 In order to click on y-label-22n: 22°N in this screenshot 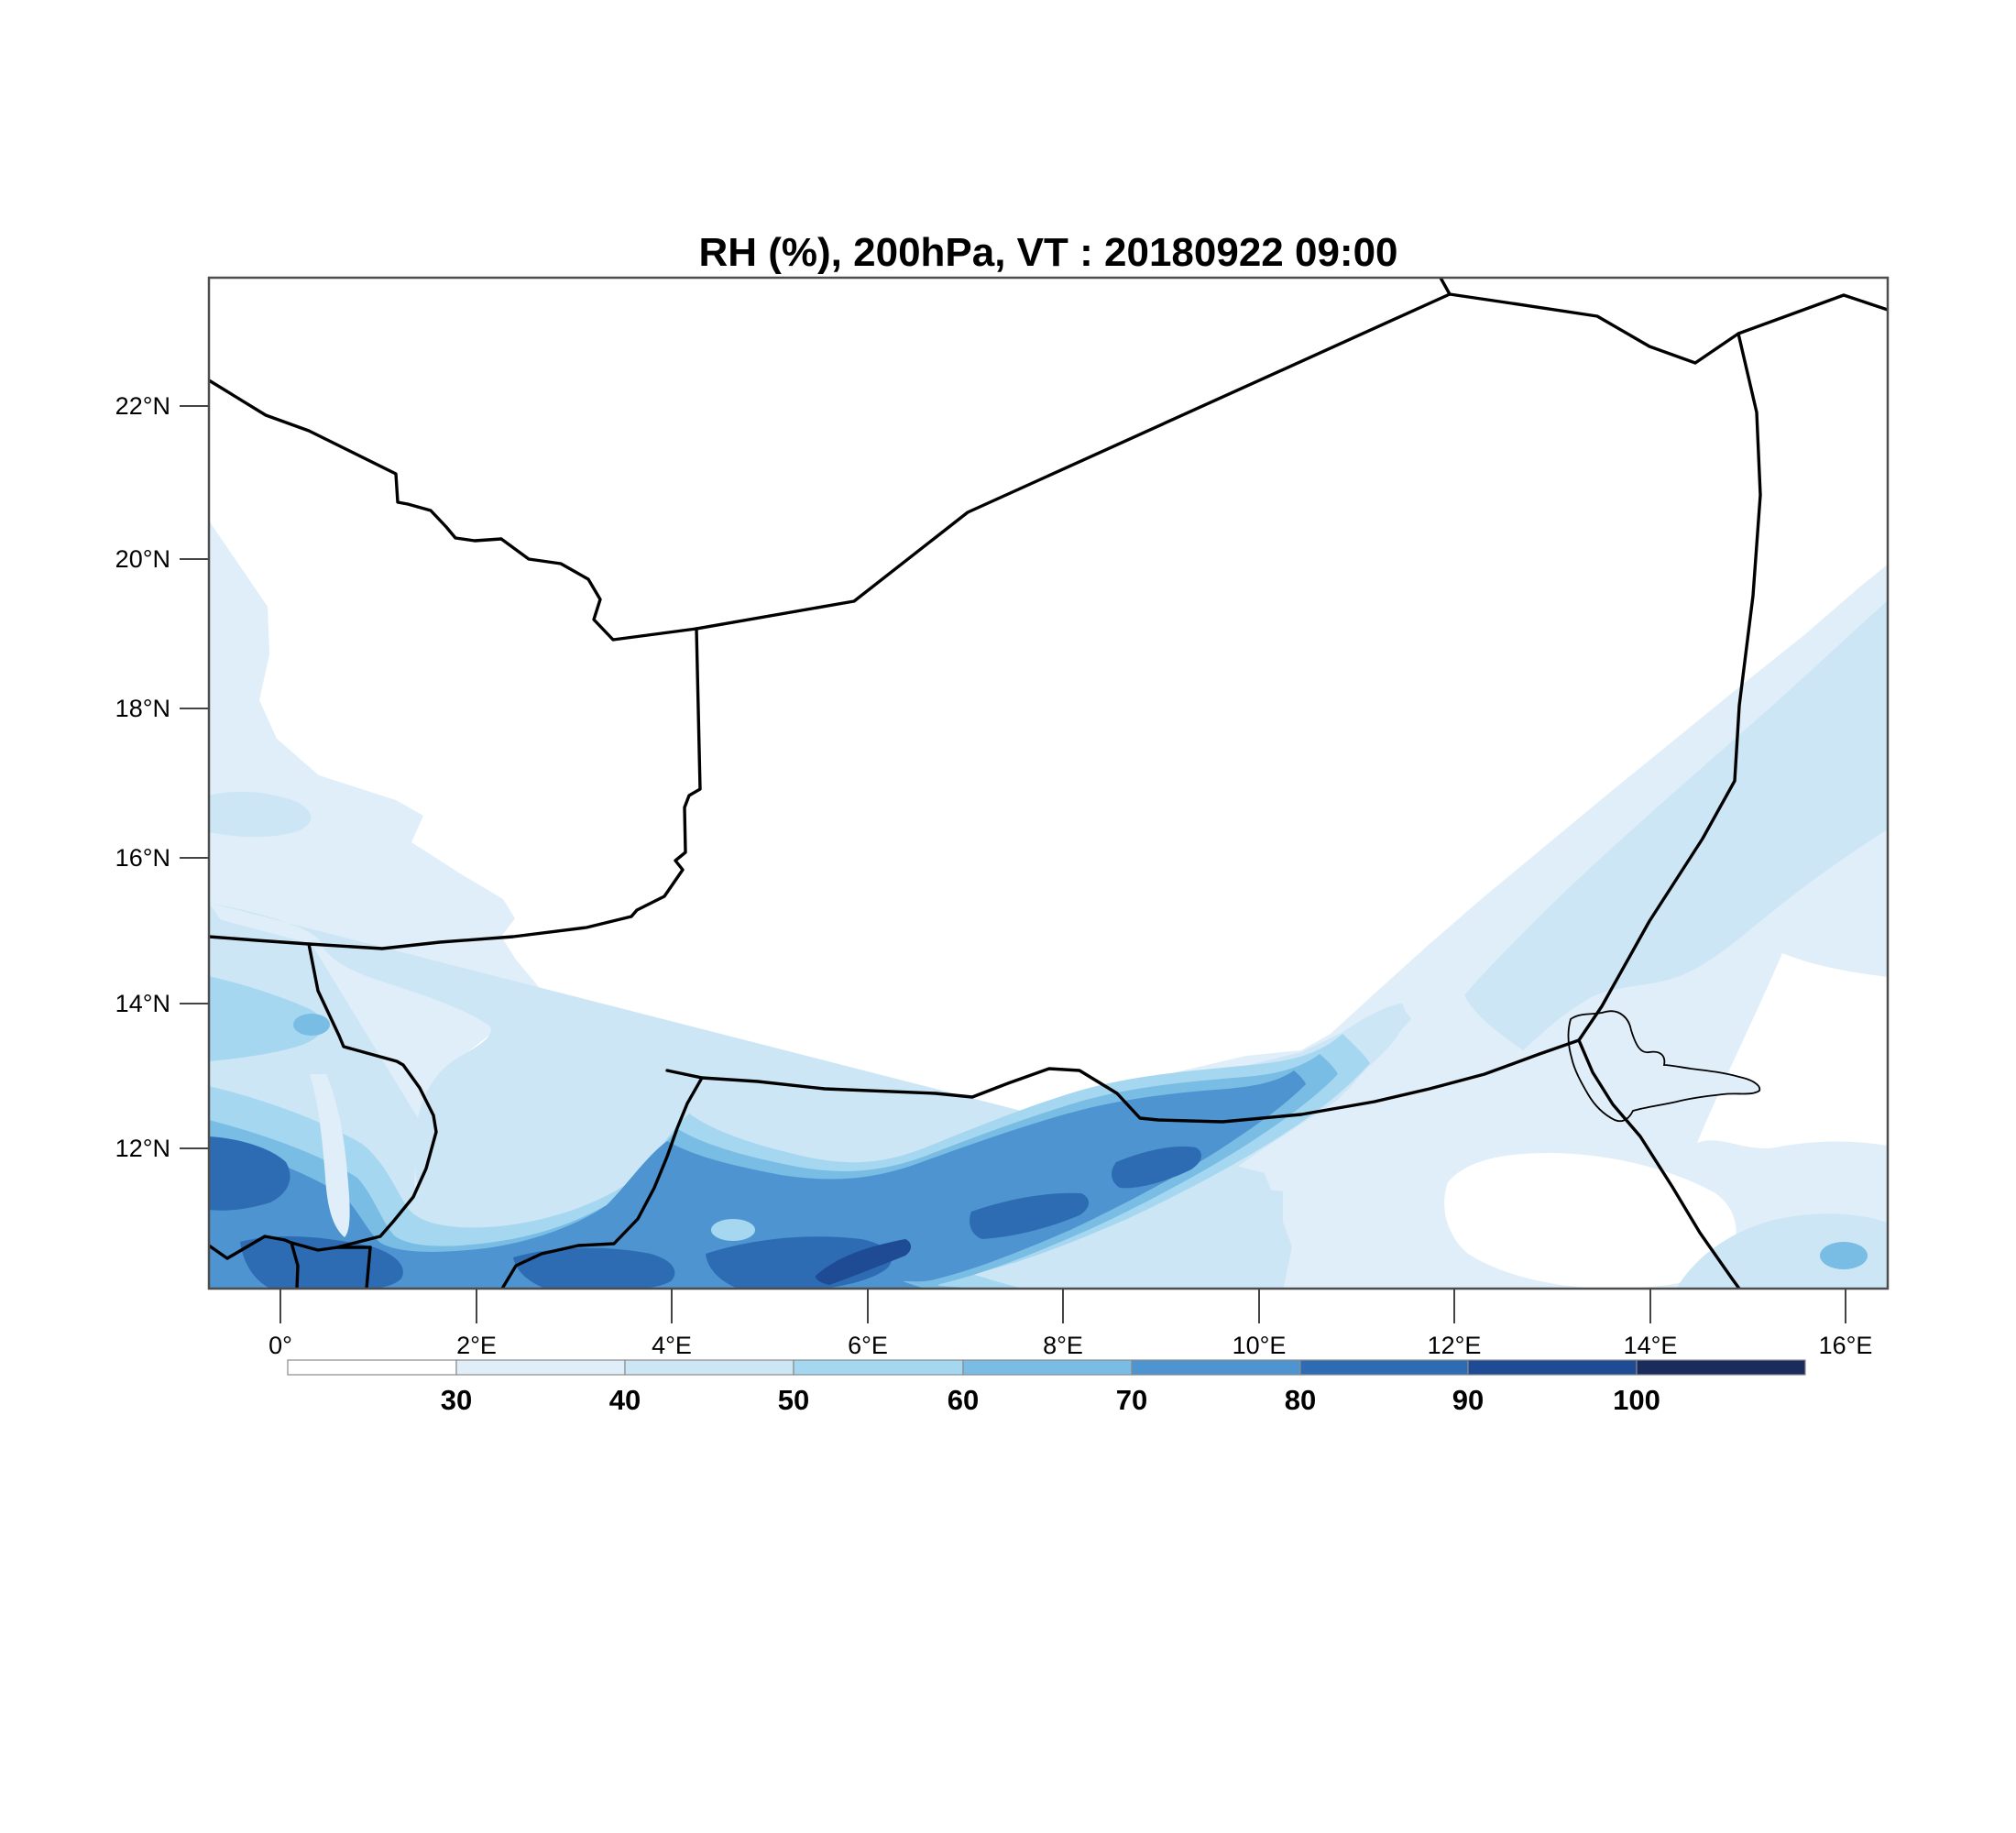, I will do `click(142, 406)`.